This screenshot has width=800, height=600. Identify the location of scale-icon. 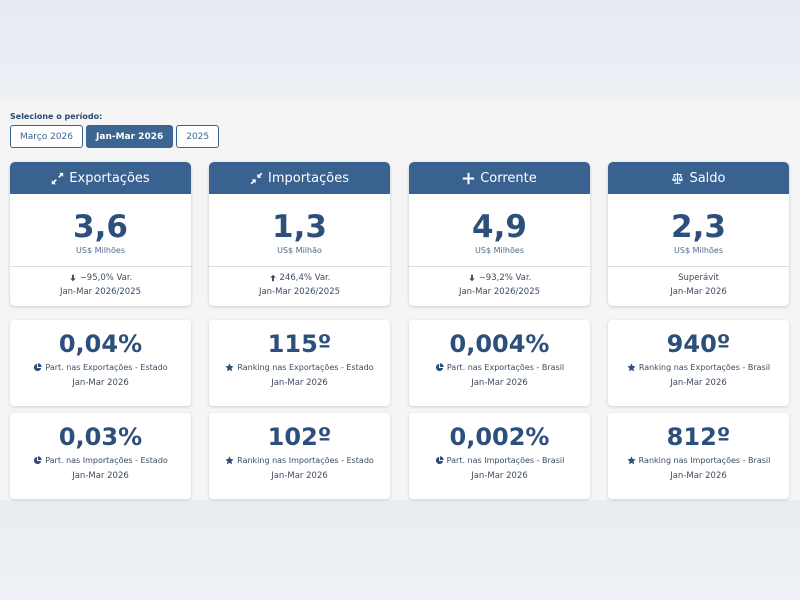
(678, 178).